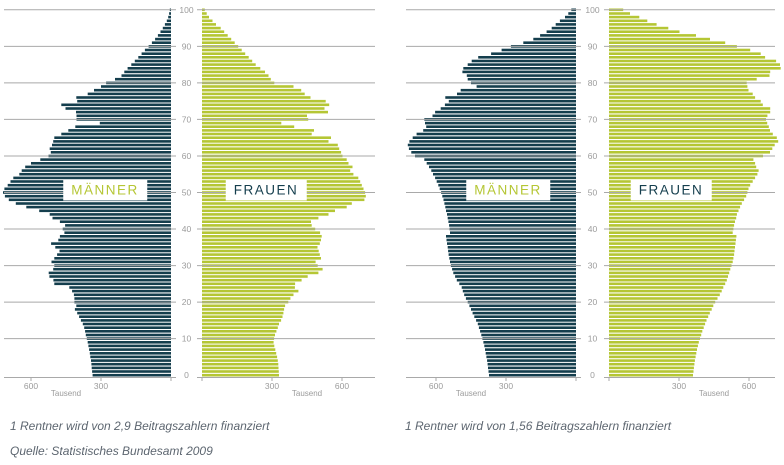  Describe the element at coordinates (111, 451) in the screenshot. I see `source-note: Quelle: Statistisches Bundesamt 2009` at that location.